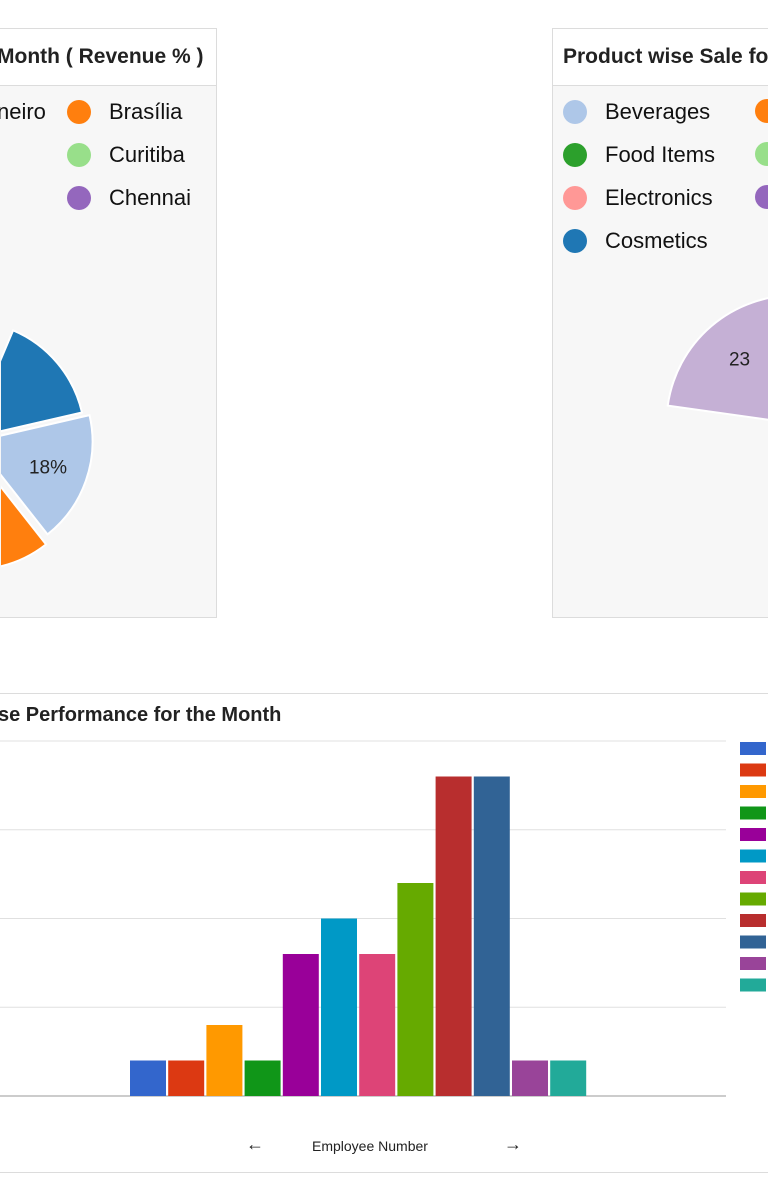 The image size is (768, 1200). What do you see at coordinates (739, 359) in the screenshot?
I see `pie-slice-label: 23` at bounding box center [739, 359].